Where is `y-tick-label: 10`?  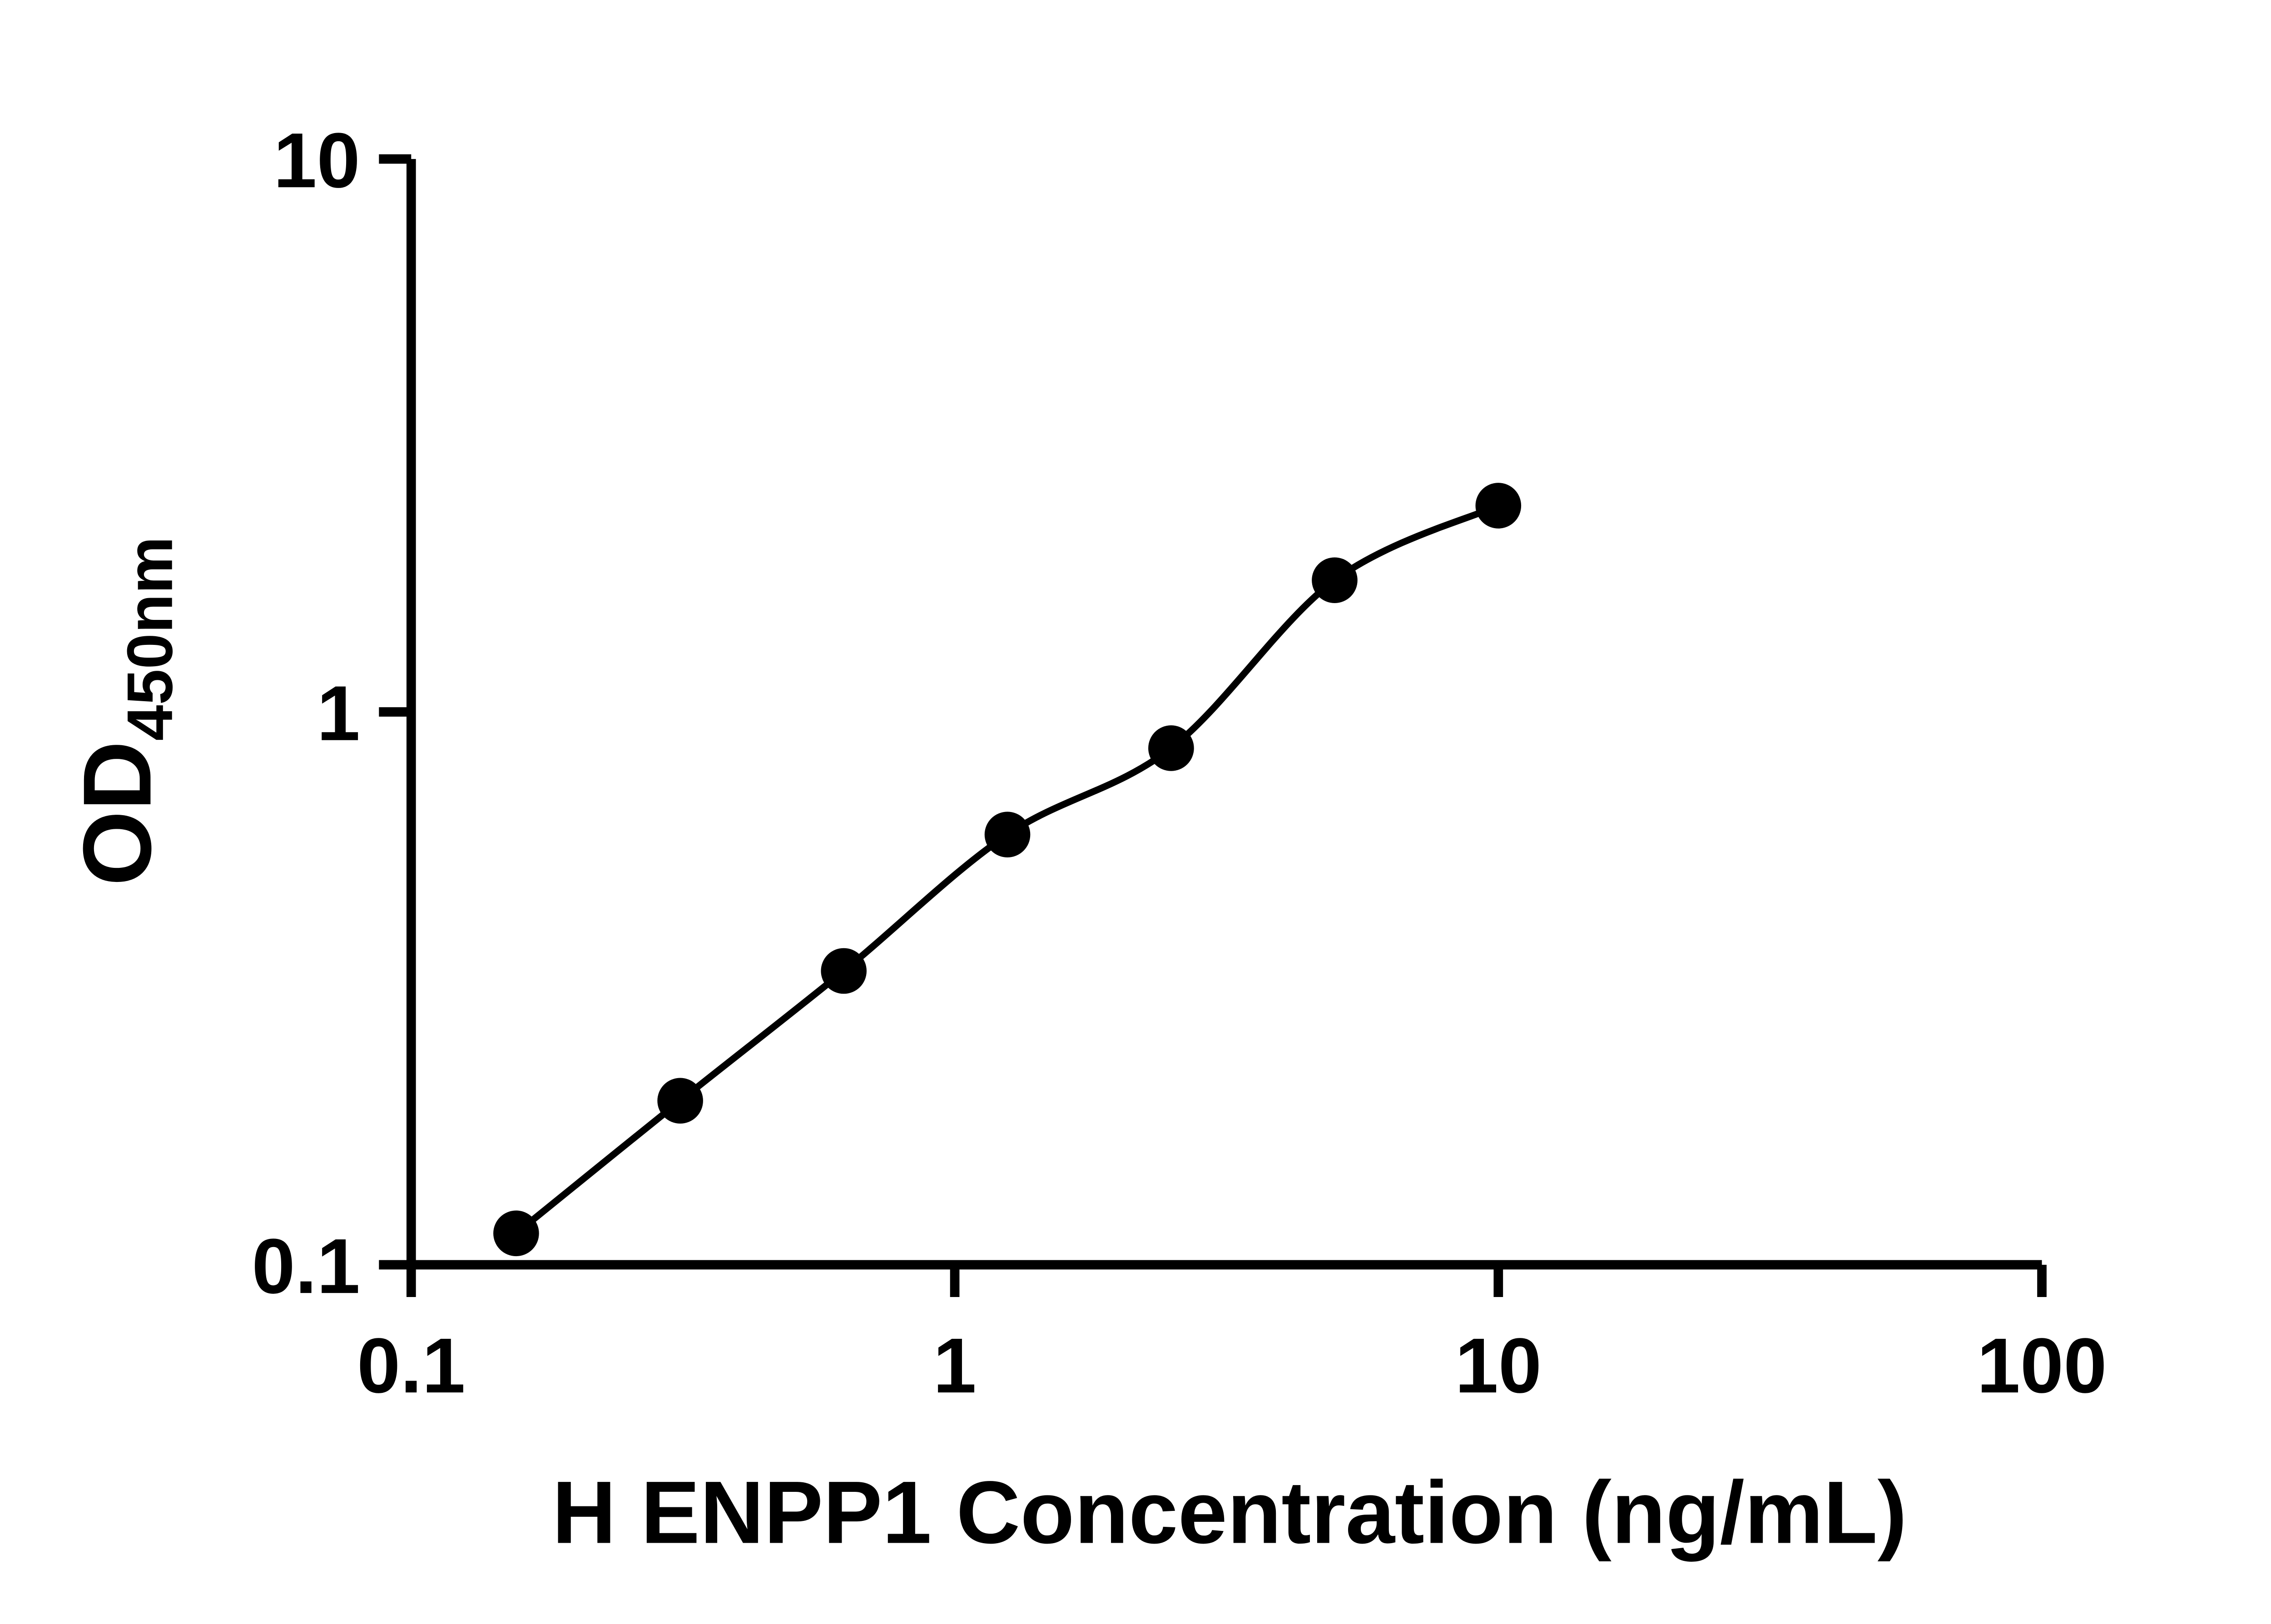
y-tick-label: 10 is located at coordinates (316, 160).